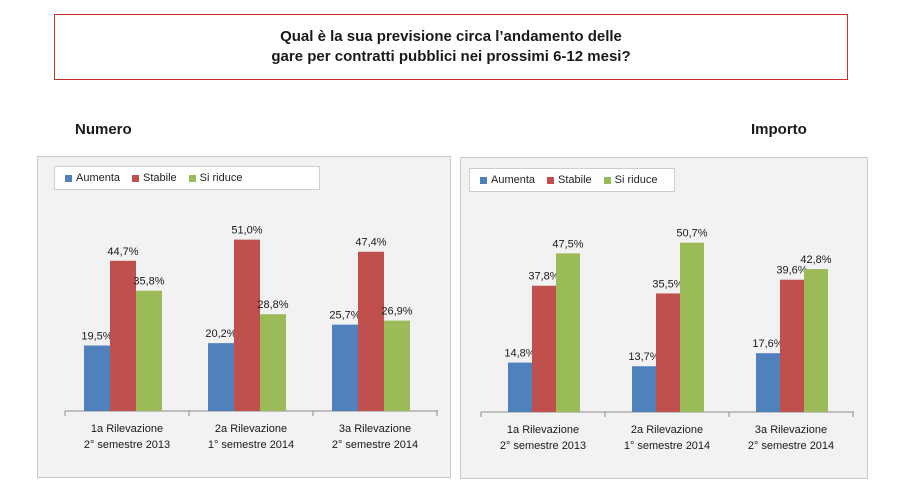 The image size is (905, 498). Describe the element at coordinates (667, 284) in the screenshot. I see `data-label-importo-stabile-2: 35,5%` at that location.